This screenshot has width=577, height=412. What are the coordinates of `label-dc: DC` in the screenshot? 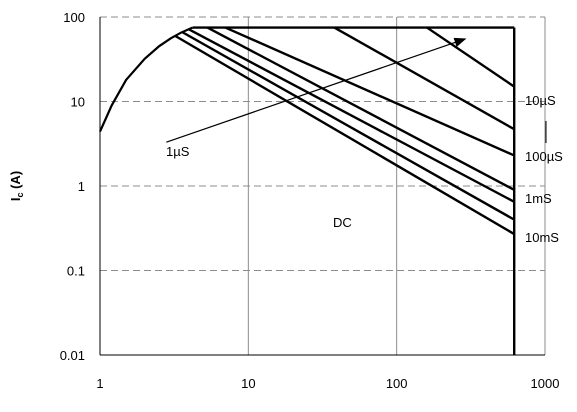 It's located at (342, 222).